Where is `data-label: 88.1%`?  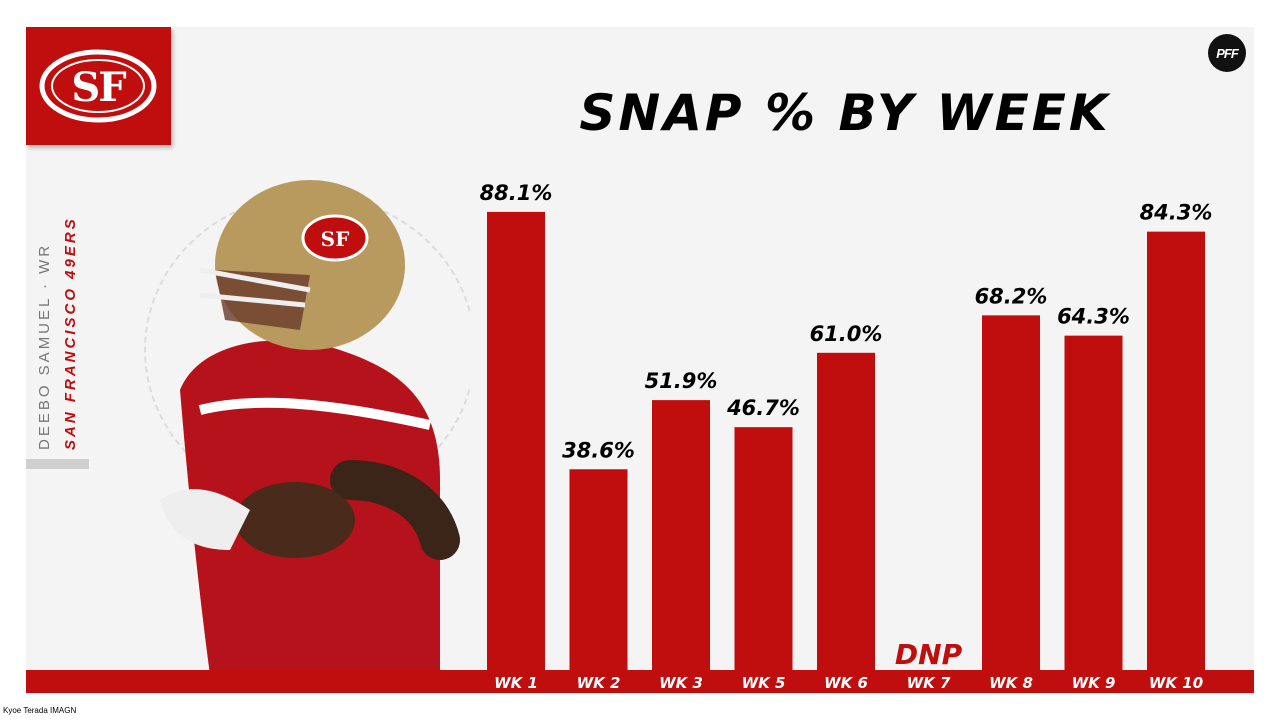
data-label: 88.1% is located at coordinates (516, 193).